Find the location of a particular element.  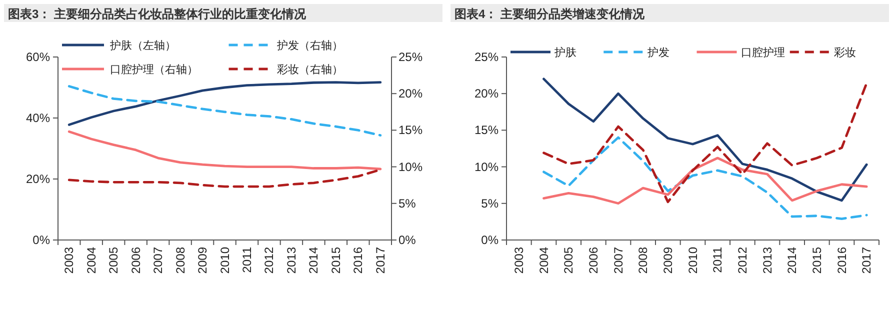

legend-label: 护肤（左轴） is located at coordinates (142, 45).